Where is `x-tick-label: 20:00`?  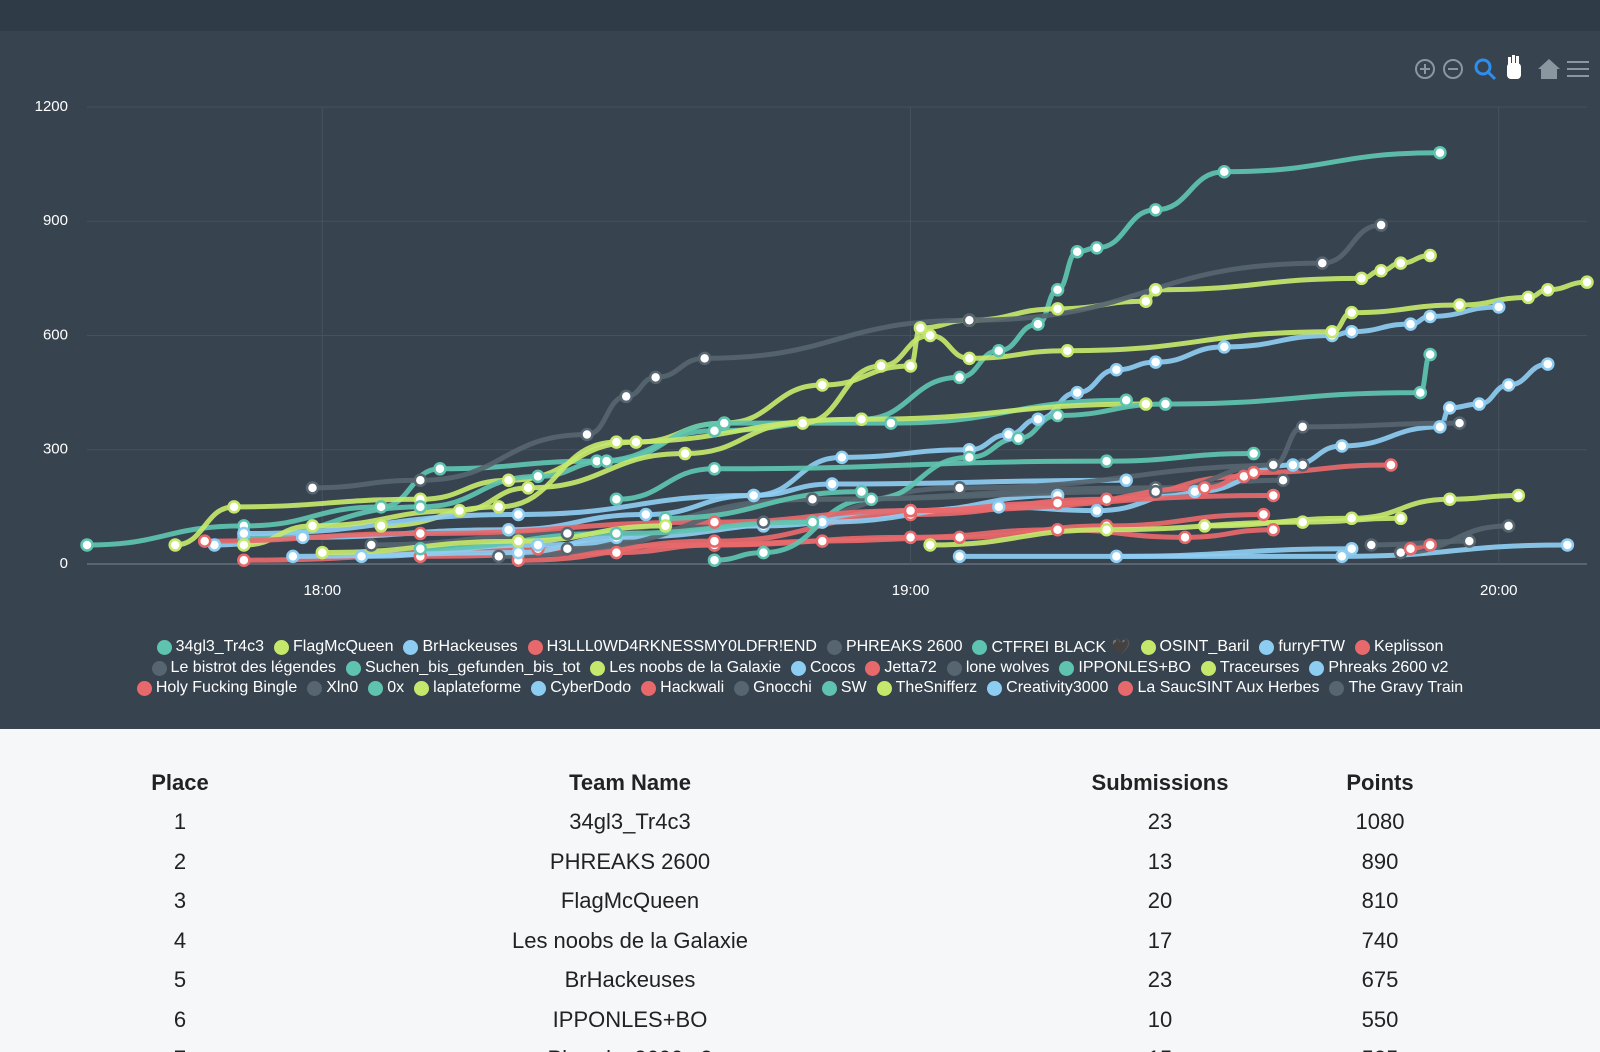 x-tick-label: 20:00 is located at coordinates (1499, 590).